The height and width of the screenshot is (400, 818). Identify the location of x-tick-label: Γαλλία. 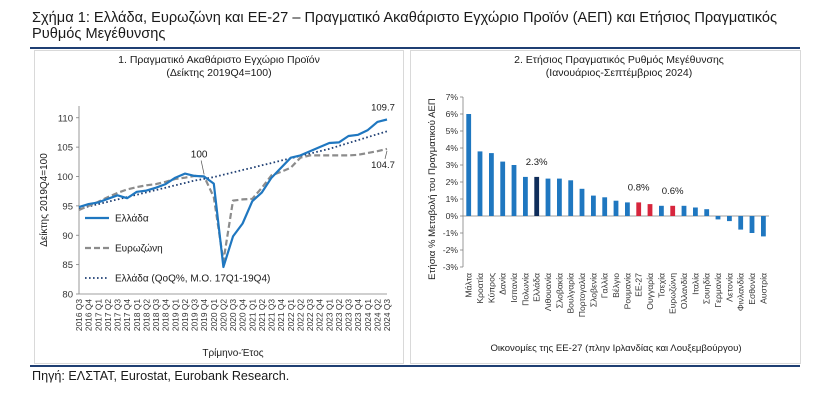
(605, 285).